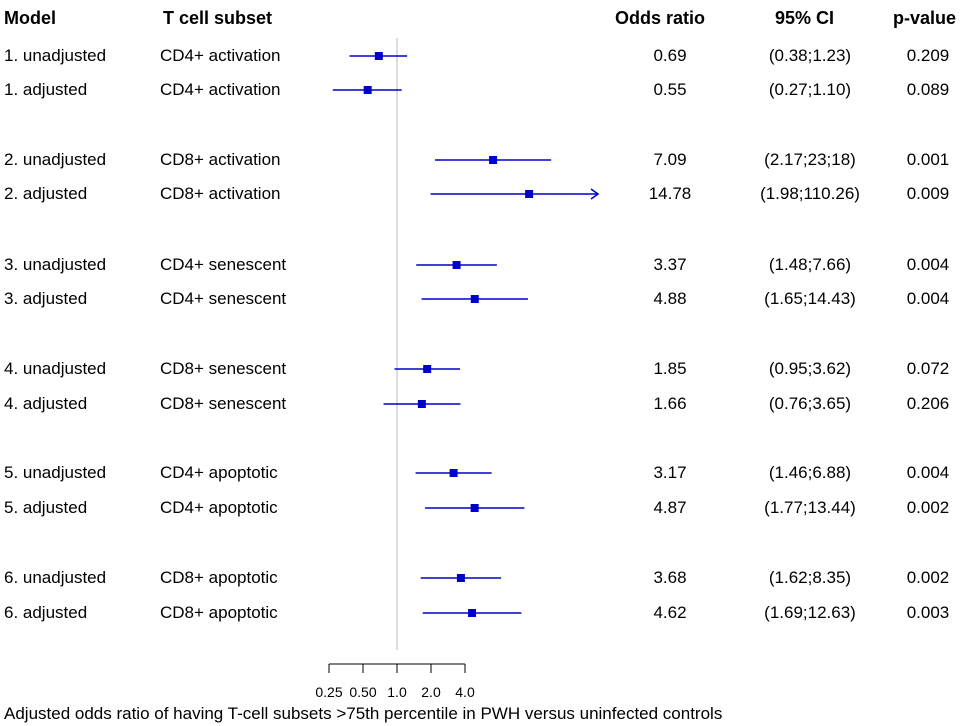 This screenshot has width=971, height=726. Describe the element at coordinates (928, 89) in the screenshot. I see `row-p-value: 0.089` at that location.